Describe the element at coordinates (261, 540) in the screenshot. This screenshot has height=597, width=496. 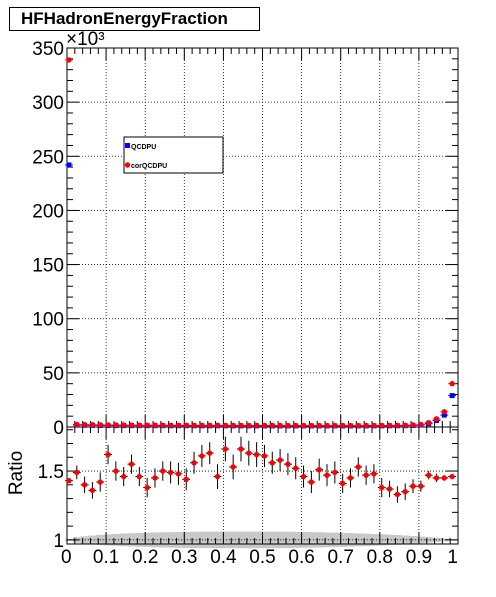
I see `ratio-uncertainty-band` at that location.